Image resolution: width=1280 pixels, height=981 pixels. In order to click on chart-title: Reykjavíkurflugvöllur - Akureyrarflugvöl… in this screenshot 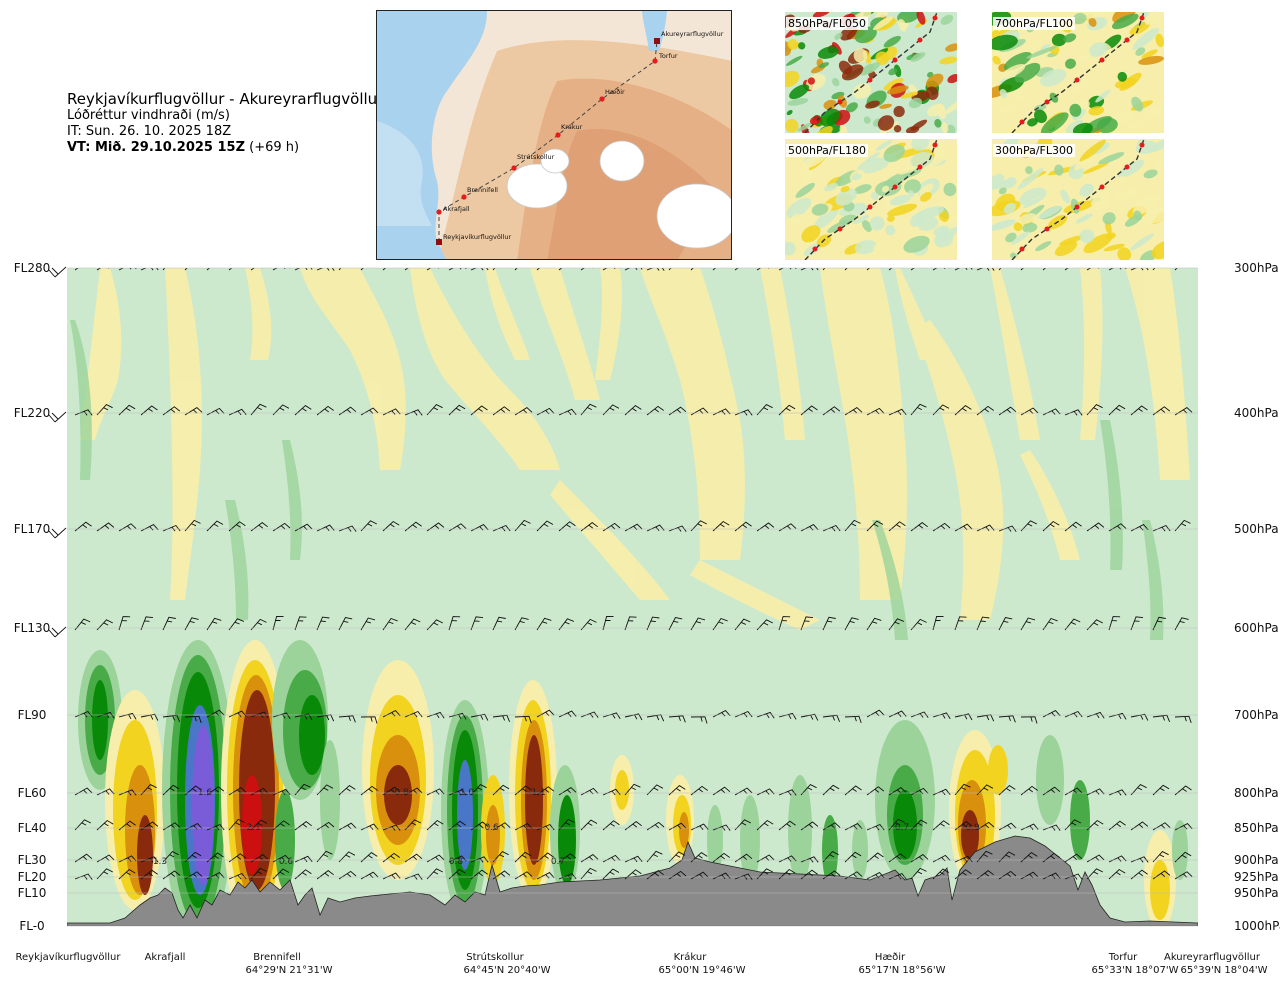, I will do `click(227, 99)`.